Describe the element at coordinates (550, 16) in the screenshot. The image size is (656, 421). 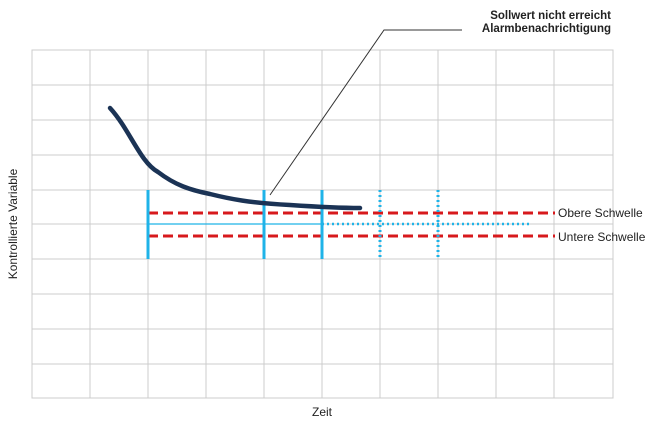
I see `annotation-line-1: Sollwert nicht erreicht` at that location.